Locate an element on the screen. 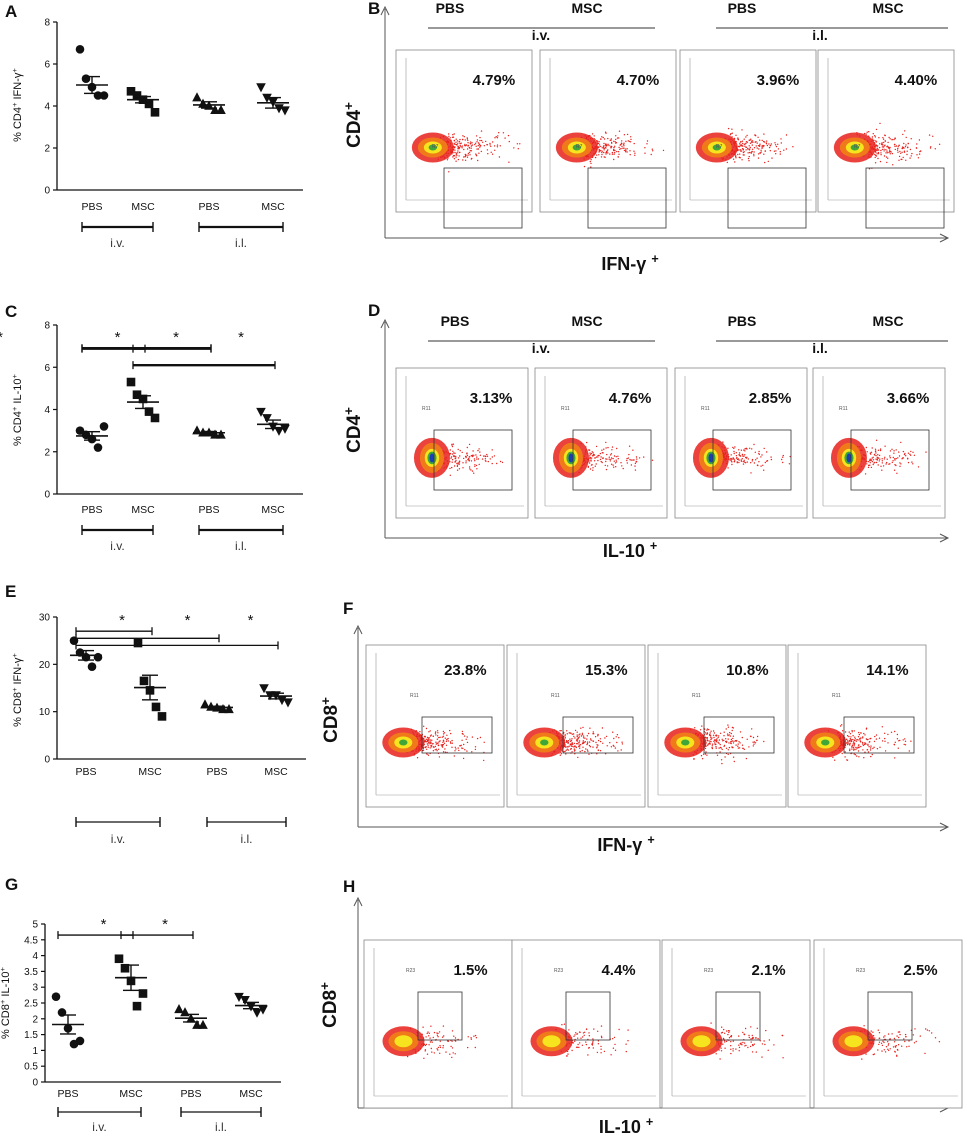 The height and width of the screenshot is (1146, 970). gate-percentage: 2.85% is located at coordinates (770, 398).